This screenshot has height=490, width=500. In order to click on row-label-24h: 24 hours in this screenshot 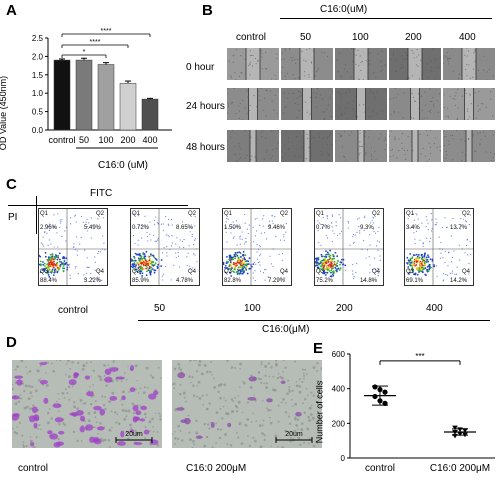, I will do `click(205, 106)`.